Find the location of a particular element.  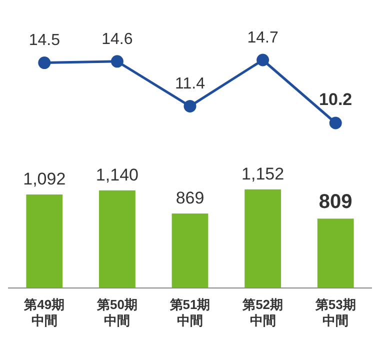

data-label: 14.5 is located at coordinates (44, 41).